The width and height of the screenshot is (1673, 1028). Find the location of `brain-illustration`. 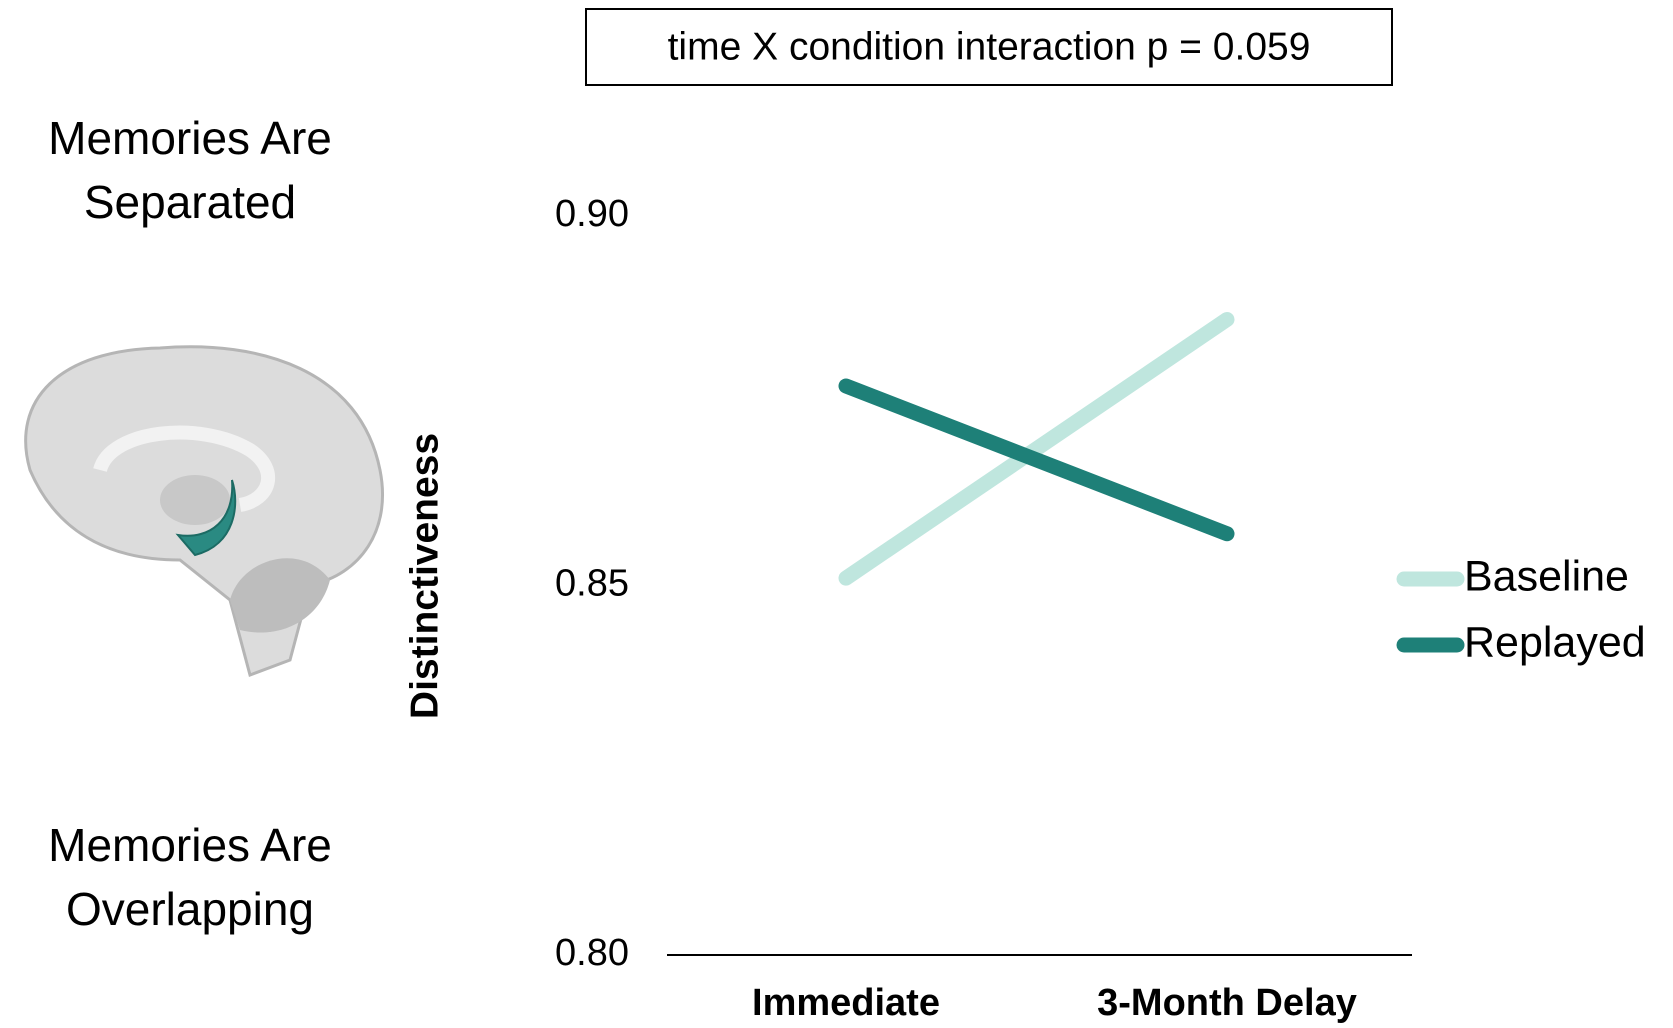

brain-illustration is located at coordinates (204, 511).